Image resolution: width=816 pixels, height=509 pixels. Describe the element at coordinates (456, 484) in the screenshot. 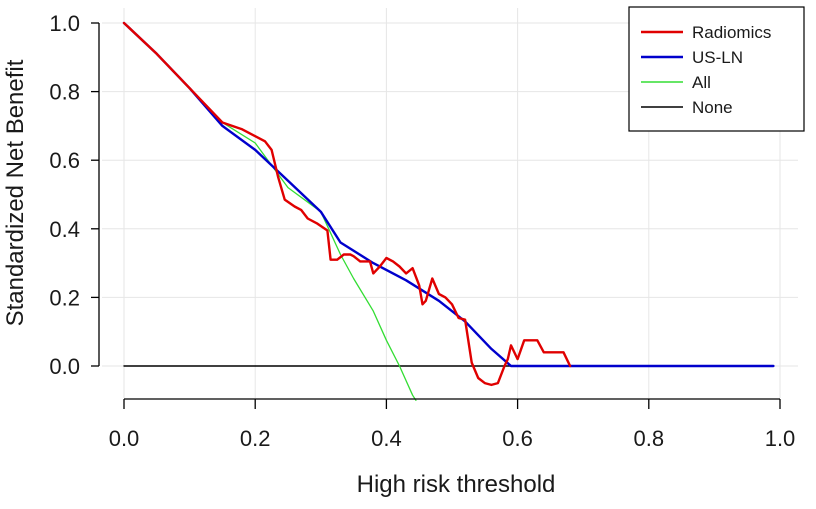

I see `x-axis-title: High risk threshold` at that location.